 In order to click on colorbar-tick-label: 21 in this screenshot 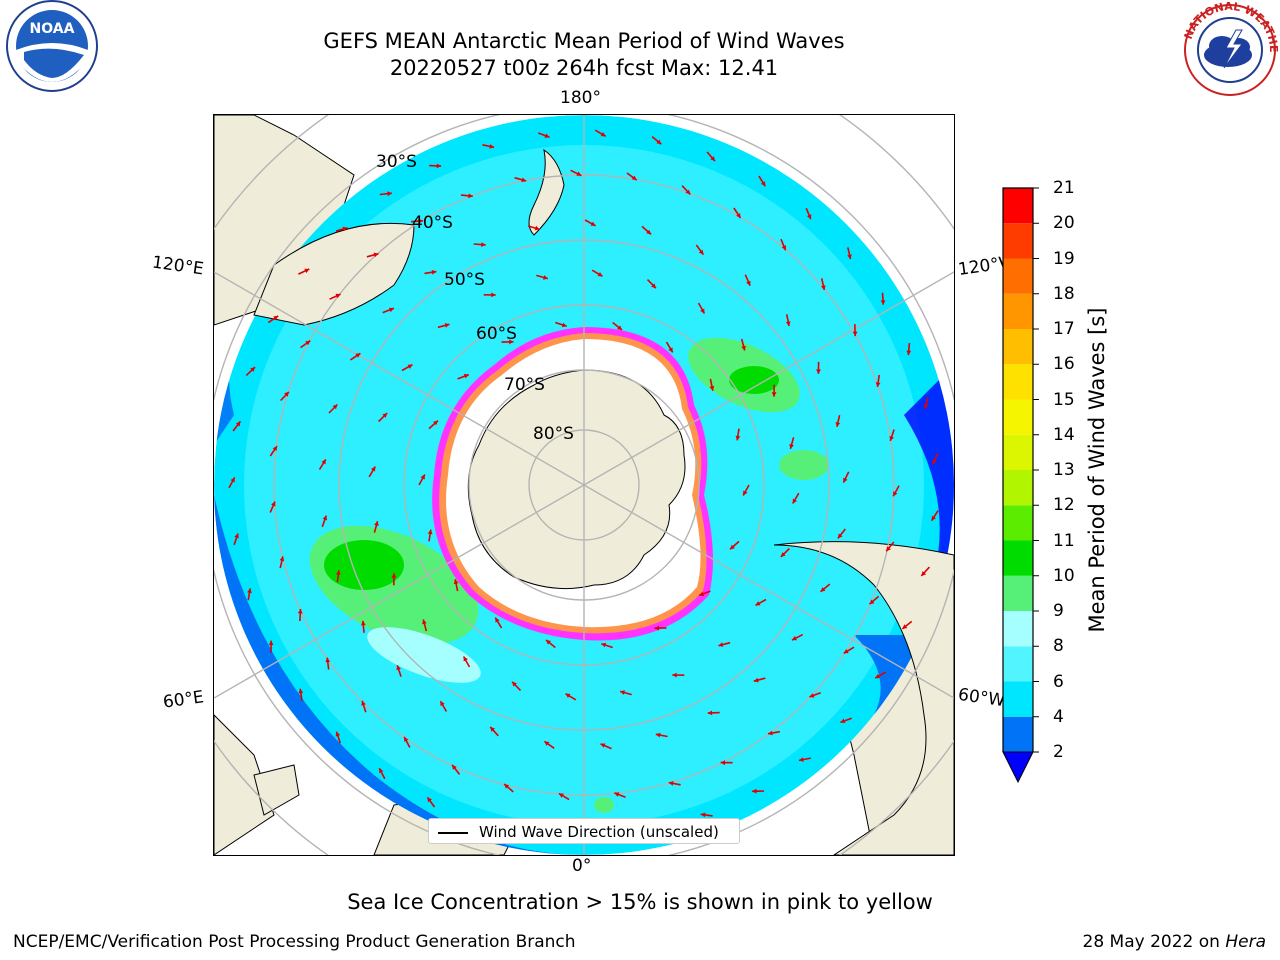, I will do `click(1064, 188)`.